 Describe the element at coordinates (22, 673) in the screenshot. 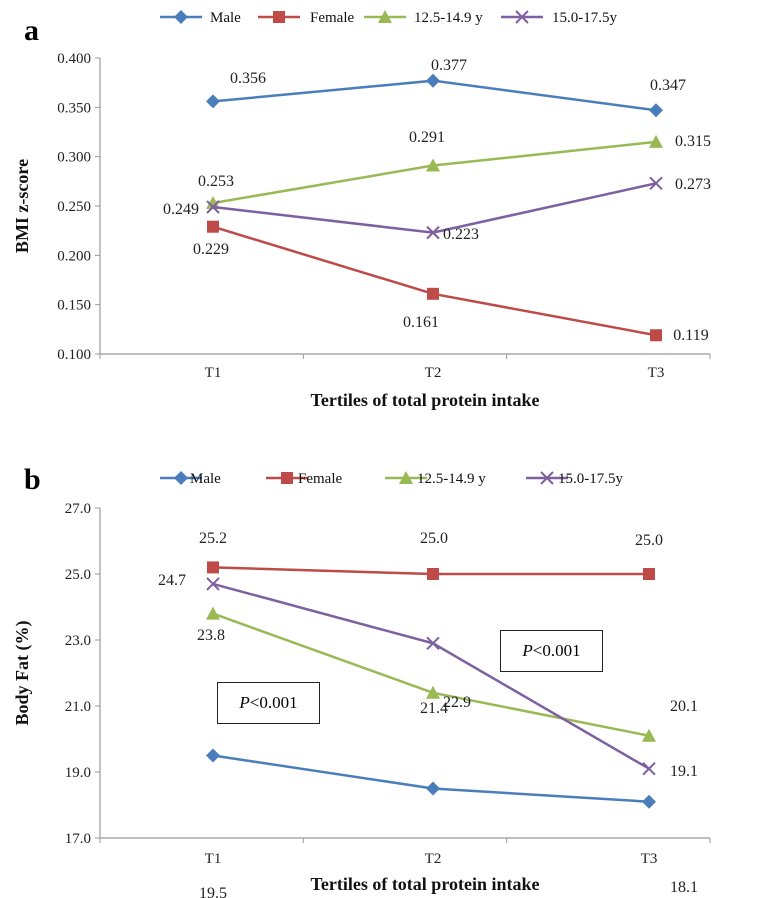

I see `y-axis-title: Body Fat (%)` at that location.